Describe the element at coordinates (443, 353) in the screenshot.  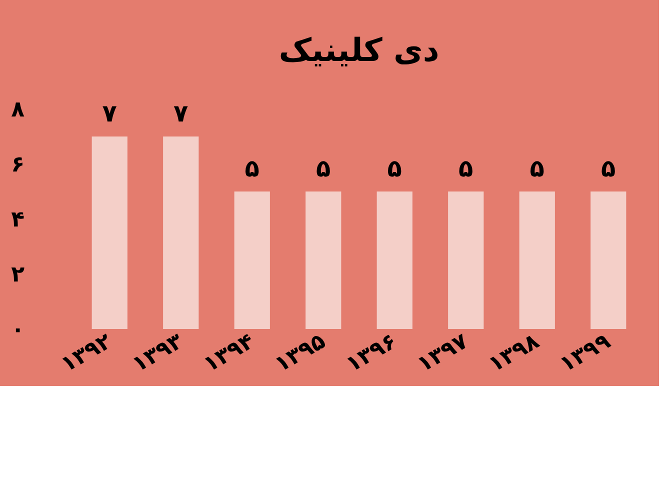
I see `x-tick-label: ۱۳۹۷` at that location.